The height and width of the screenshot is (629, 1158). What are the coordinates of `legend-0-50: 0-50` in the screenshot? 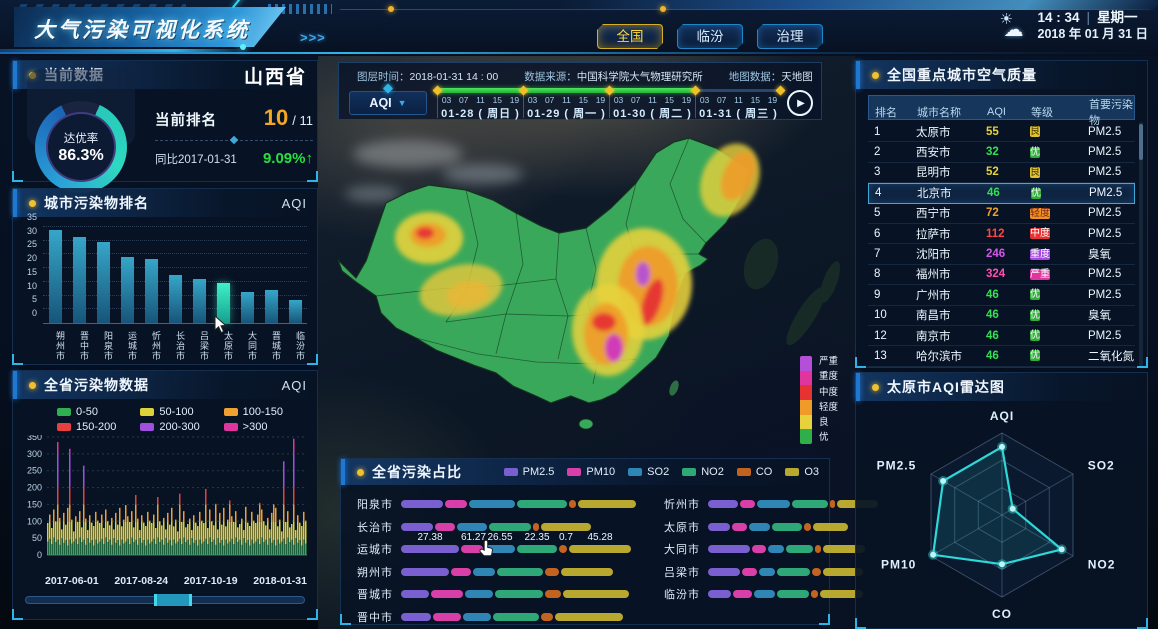 It's located at (96, 412).